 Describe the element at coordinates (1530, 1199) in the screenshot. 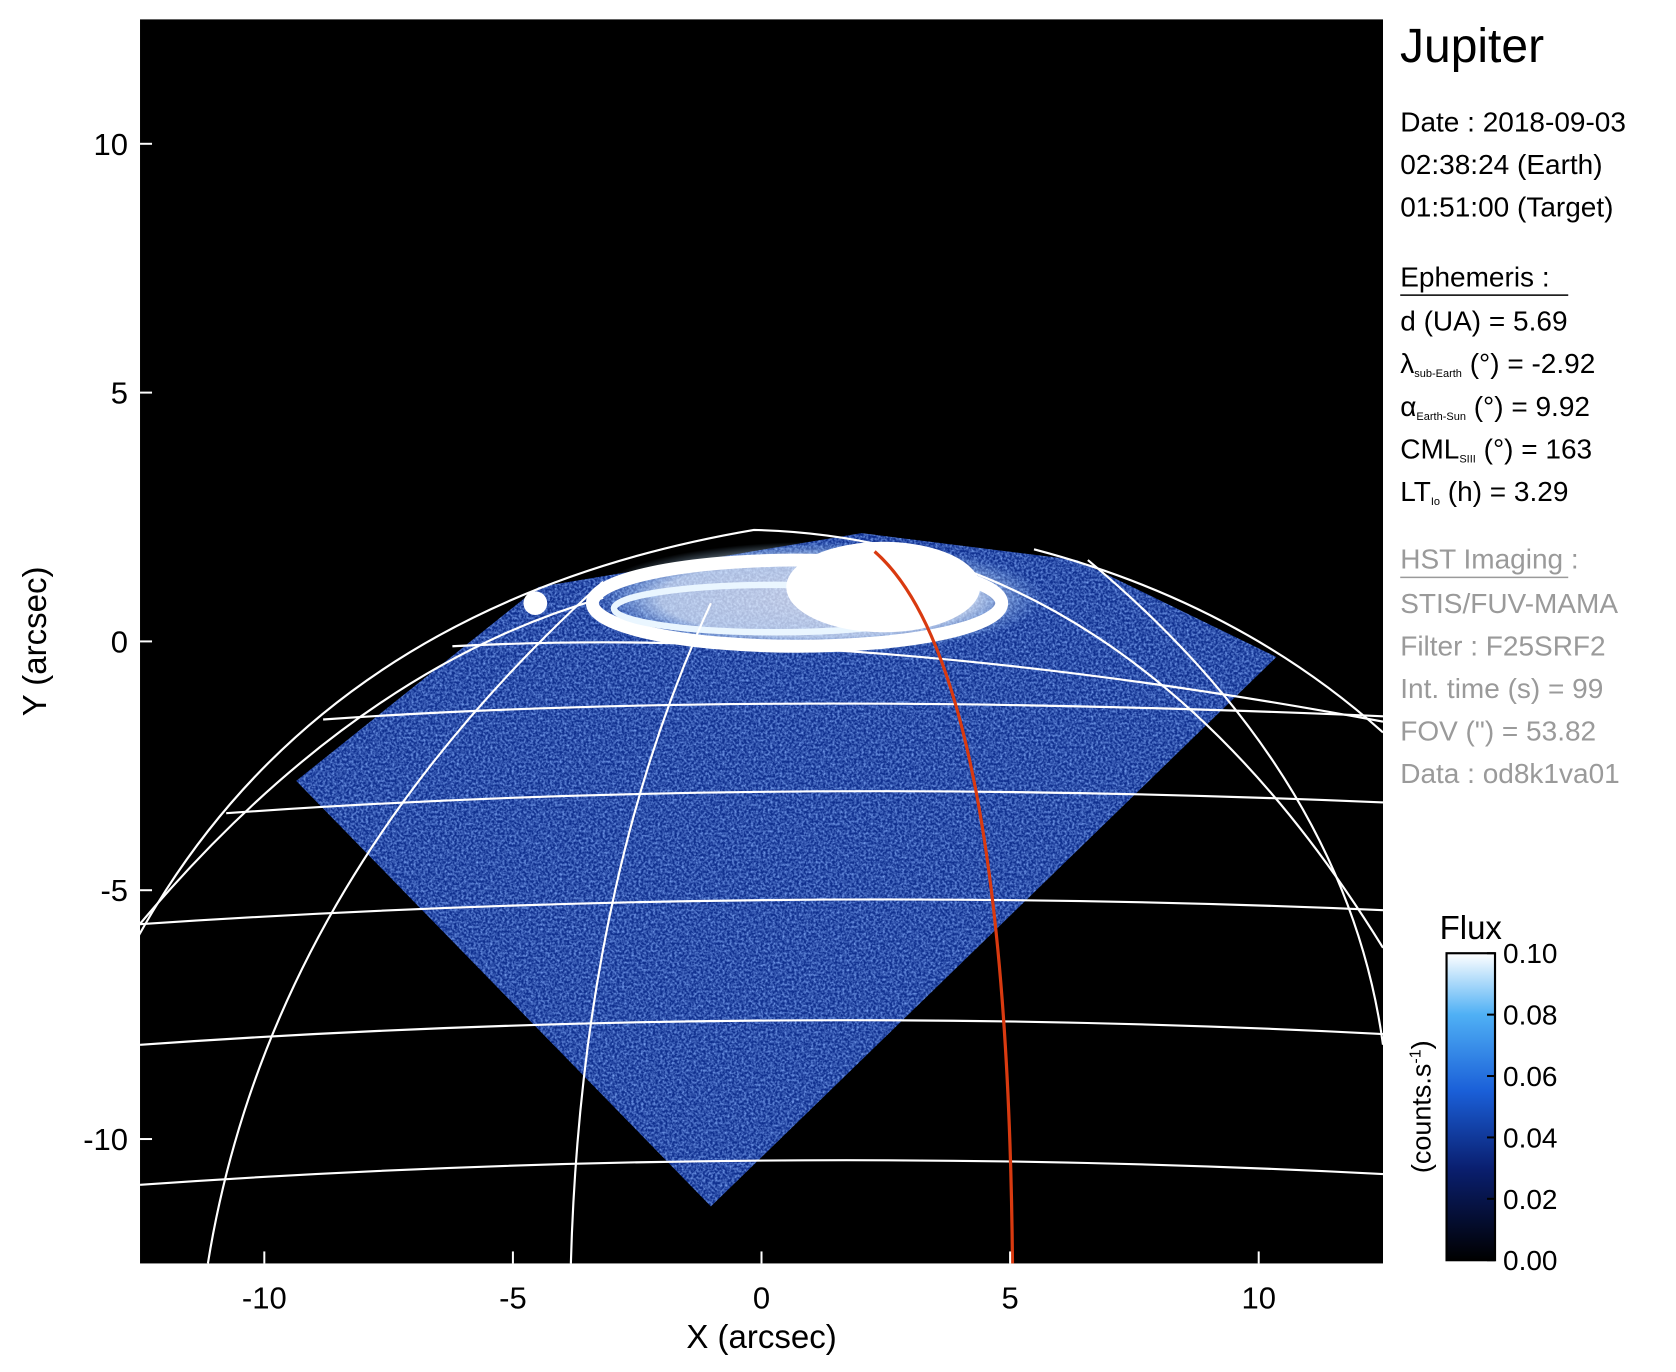

I see `colorbar-tick-label: 0.02` at that location.